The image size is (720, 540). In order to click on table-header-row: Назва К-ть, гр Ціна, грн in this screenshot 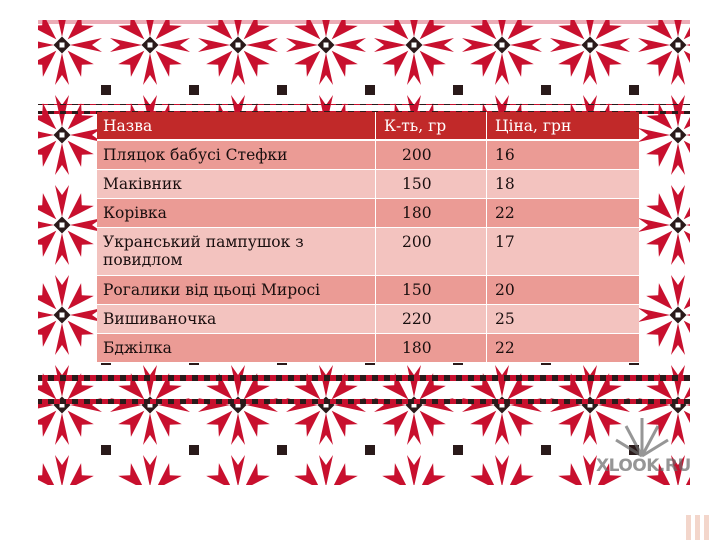, I will do `click(368, 126)`.